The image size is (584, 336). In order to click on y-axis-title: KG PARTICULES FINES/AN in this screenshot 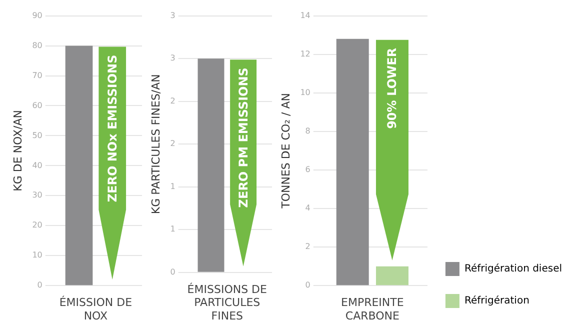, I will do `click(155, 144)`.